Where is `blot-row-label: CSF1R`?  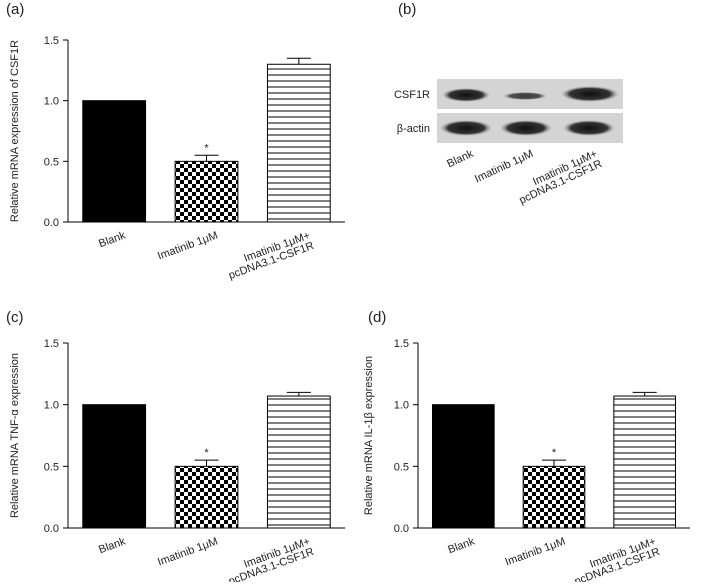 blot-row-label: CSF1R is located at coordinates (412, 95).